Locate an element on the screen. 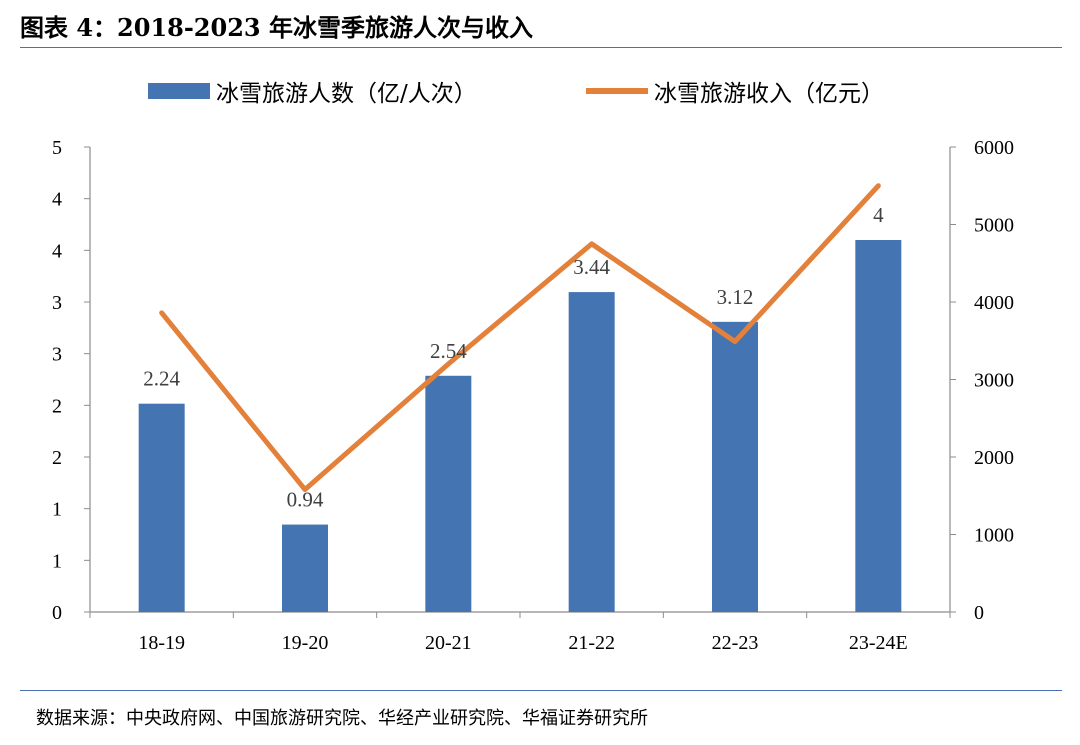  legend-label-revenue: 冰雪旅游收入（亿元） is located at coordinates (769, 94).